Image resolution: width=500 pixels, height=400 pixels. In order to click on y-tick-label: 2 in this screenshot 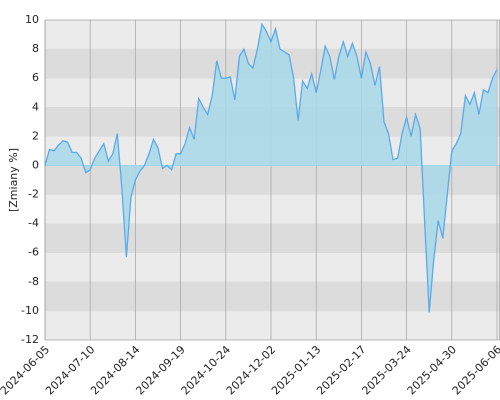, I will do `click(35, 135)`.